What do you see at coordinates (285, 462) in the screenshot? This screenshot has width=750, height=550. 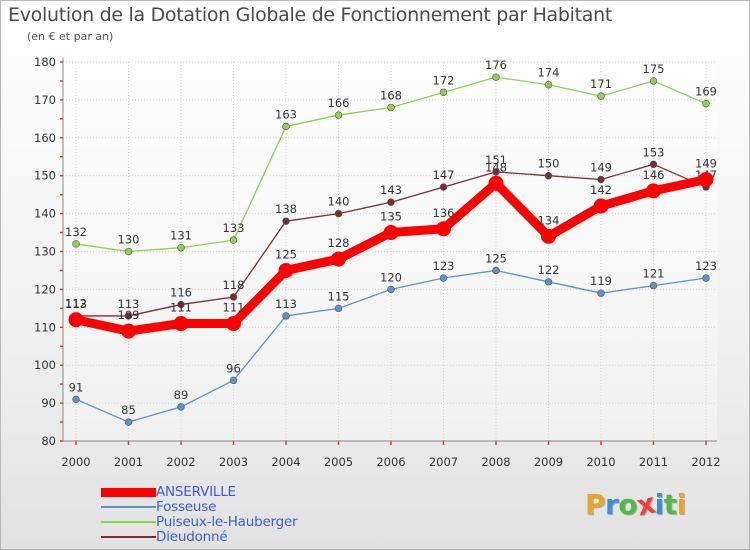 I see `x-tick-label-2004: 2004` at bounding box center [285, 462].